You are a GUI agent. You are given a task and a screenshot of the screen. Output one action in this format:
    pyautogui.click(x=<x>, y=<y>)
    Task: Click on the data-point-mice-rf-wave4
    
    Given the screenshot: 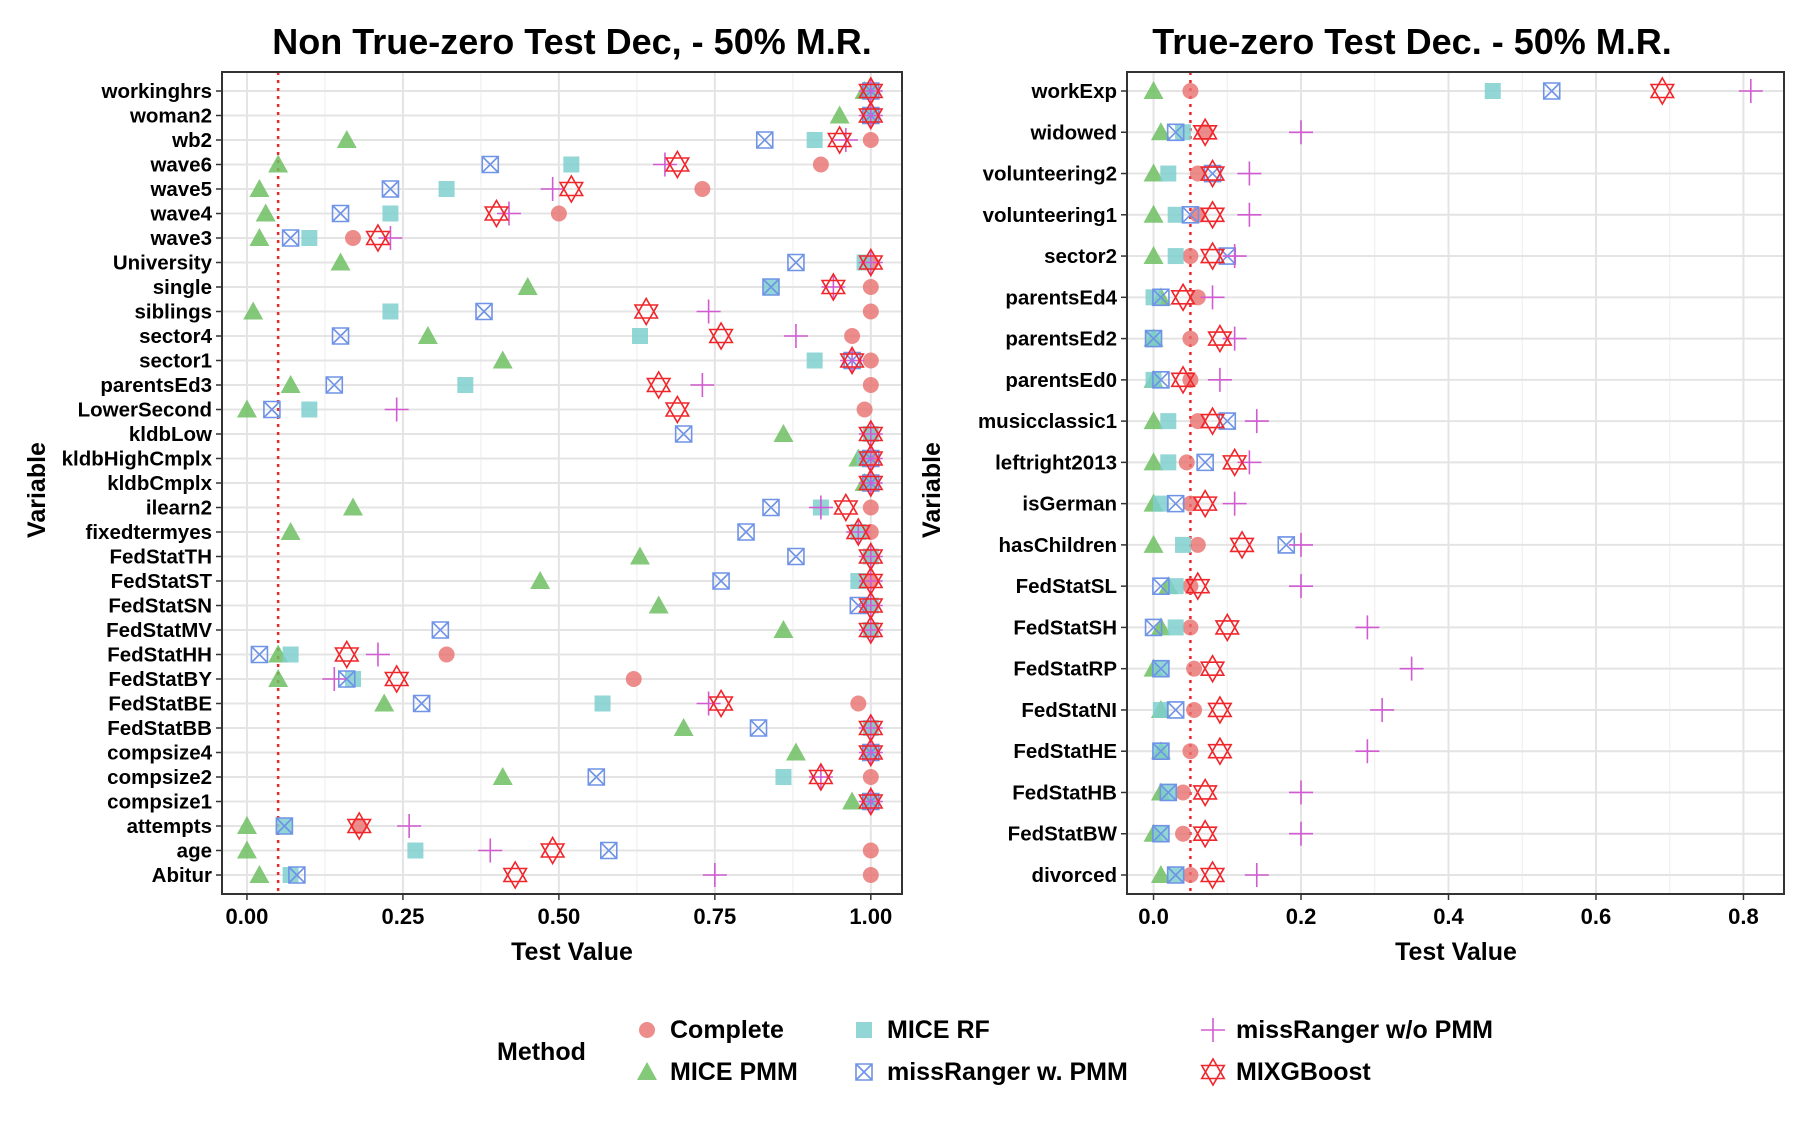 What is the action you would take?
    pyautogui.click(x=390, y=213)
    